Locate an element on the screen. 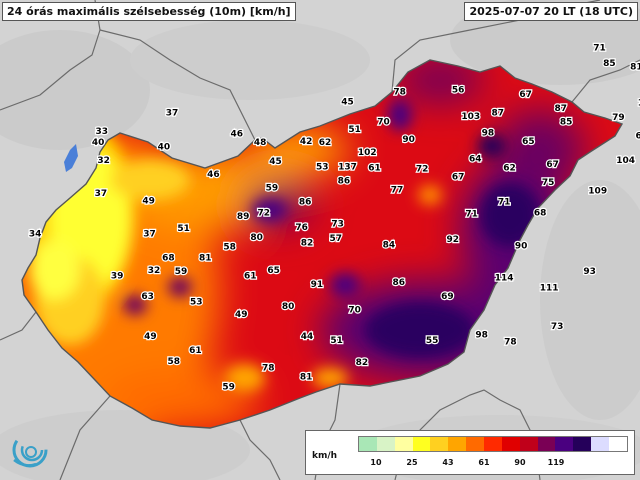 The image size is (640, 480). station-value: 77 is located at coordinates (397, 191).